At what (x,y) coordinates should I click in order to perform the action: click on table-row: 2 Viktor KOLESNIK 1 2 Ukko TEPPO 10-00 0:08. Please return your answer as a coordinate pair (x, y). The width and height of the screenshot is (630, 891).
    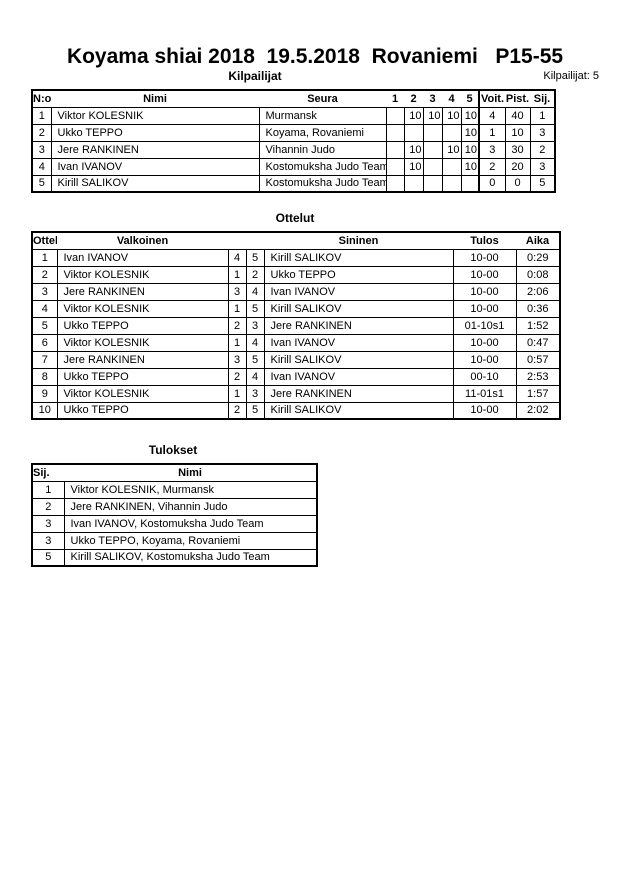
    Looking at the image, I should click on (296, 274).